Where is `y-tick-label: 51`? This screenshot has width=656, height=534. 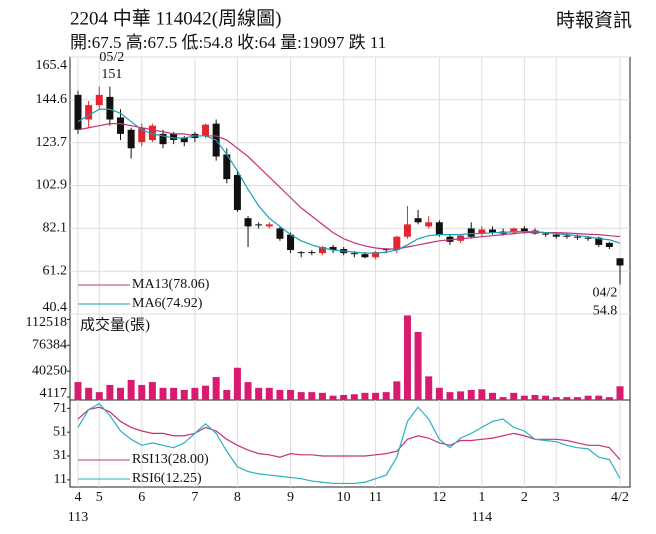 y-tick-label: 51 is located at coordinates (60, 431).